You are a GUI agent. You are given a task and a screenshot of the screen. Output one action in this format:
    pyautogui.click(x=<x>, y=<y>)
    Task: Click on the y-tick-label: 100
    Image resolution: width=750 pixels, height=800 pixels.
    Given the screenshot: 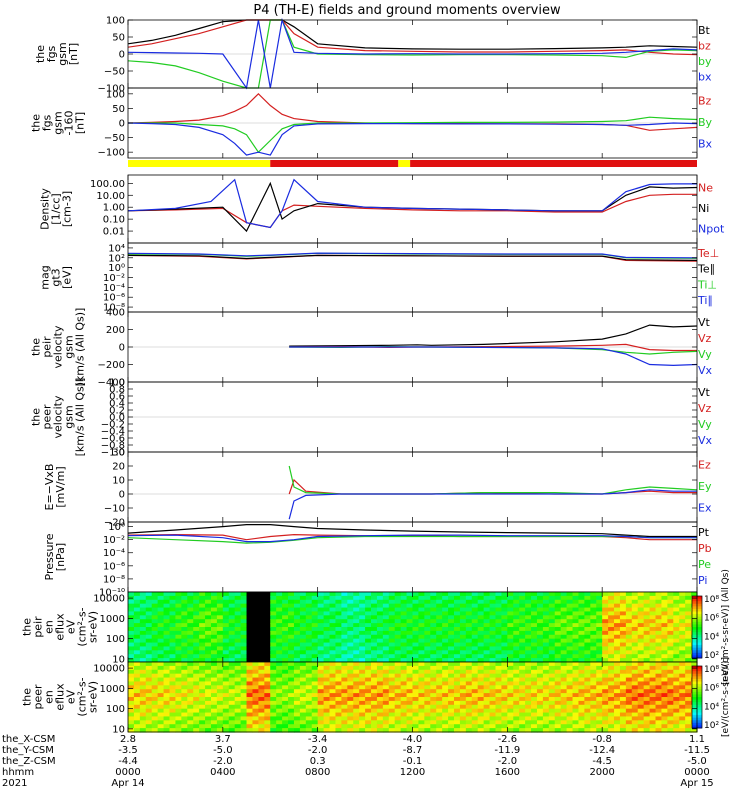 What is the action you would take?
    pyautogui.click(x=115, y=639)
    